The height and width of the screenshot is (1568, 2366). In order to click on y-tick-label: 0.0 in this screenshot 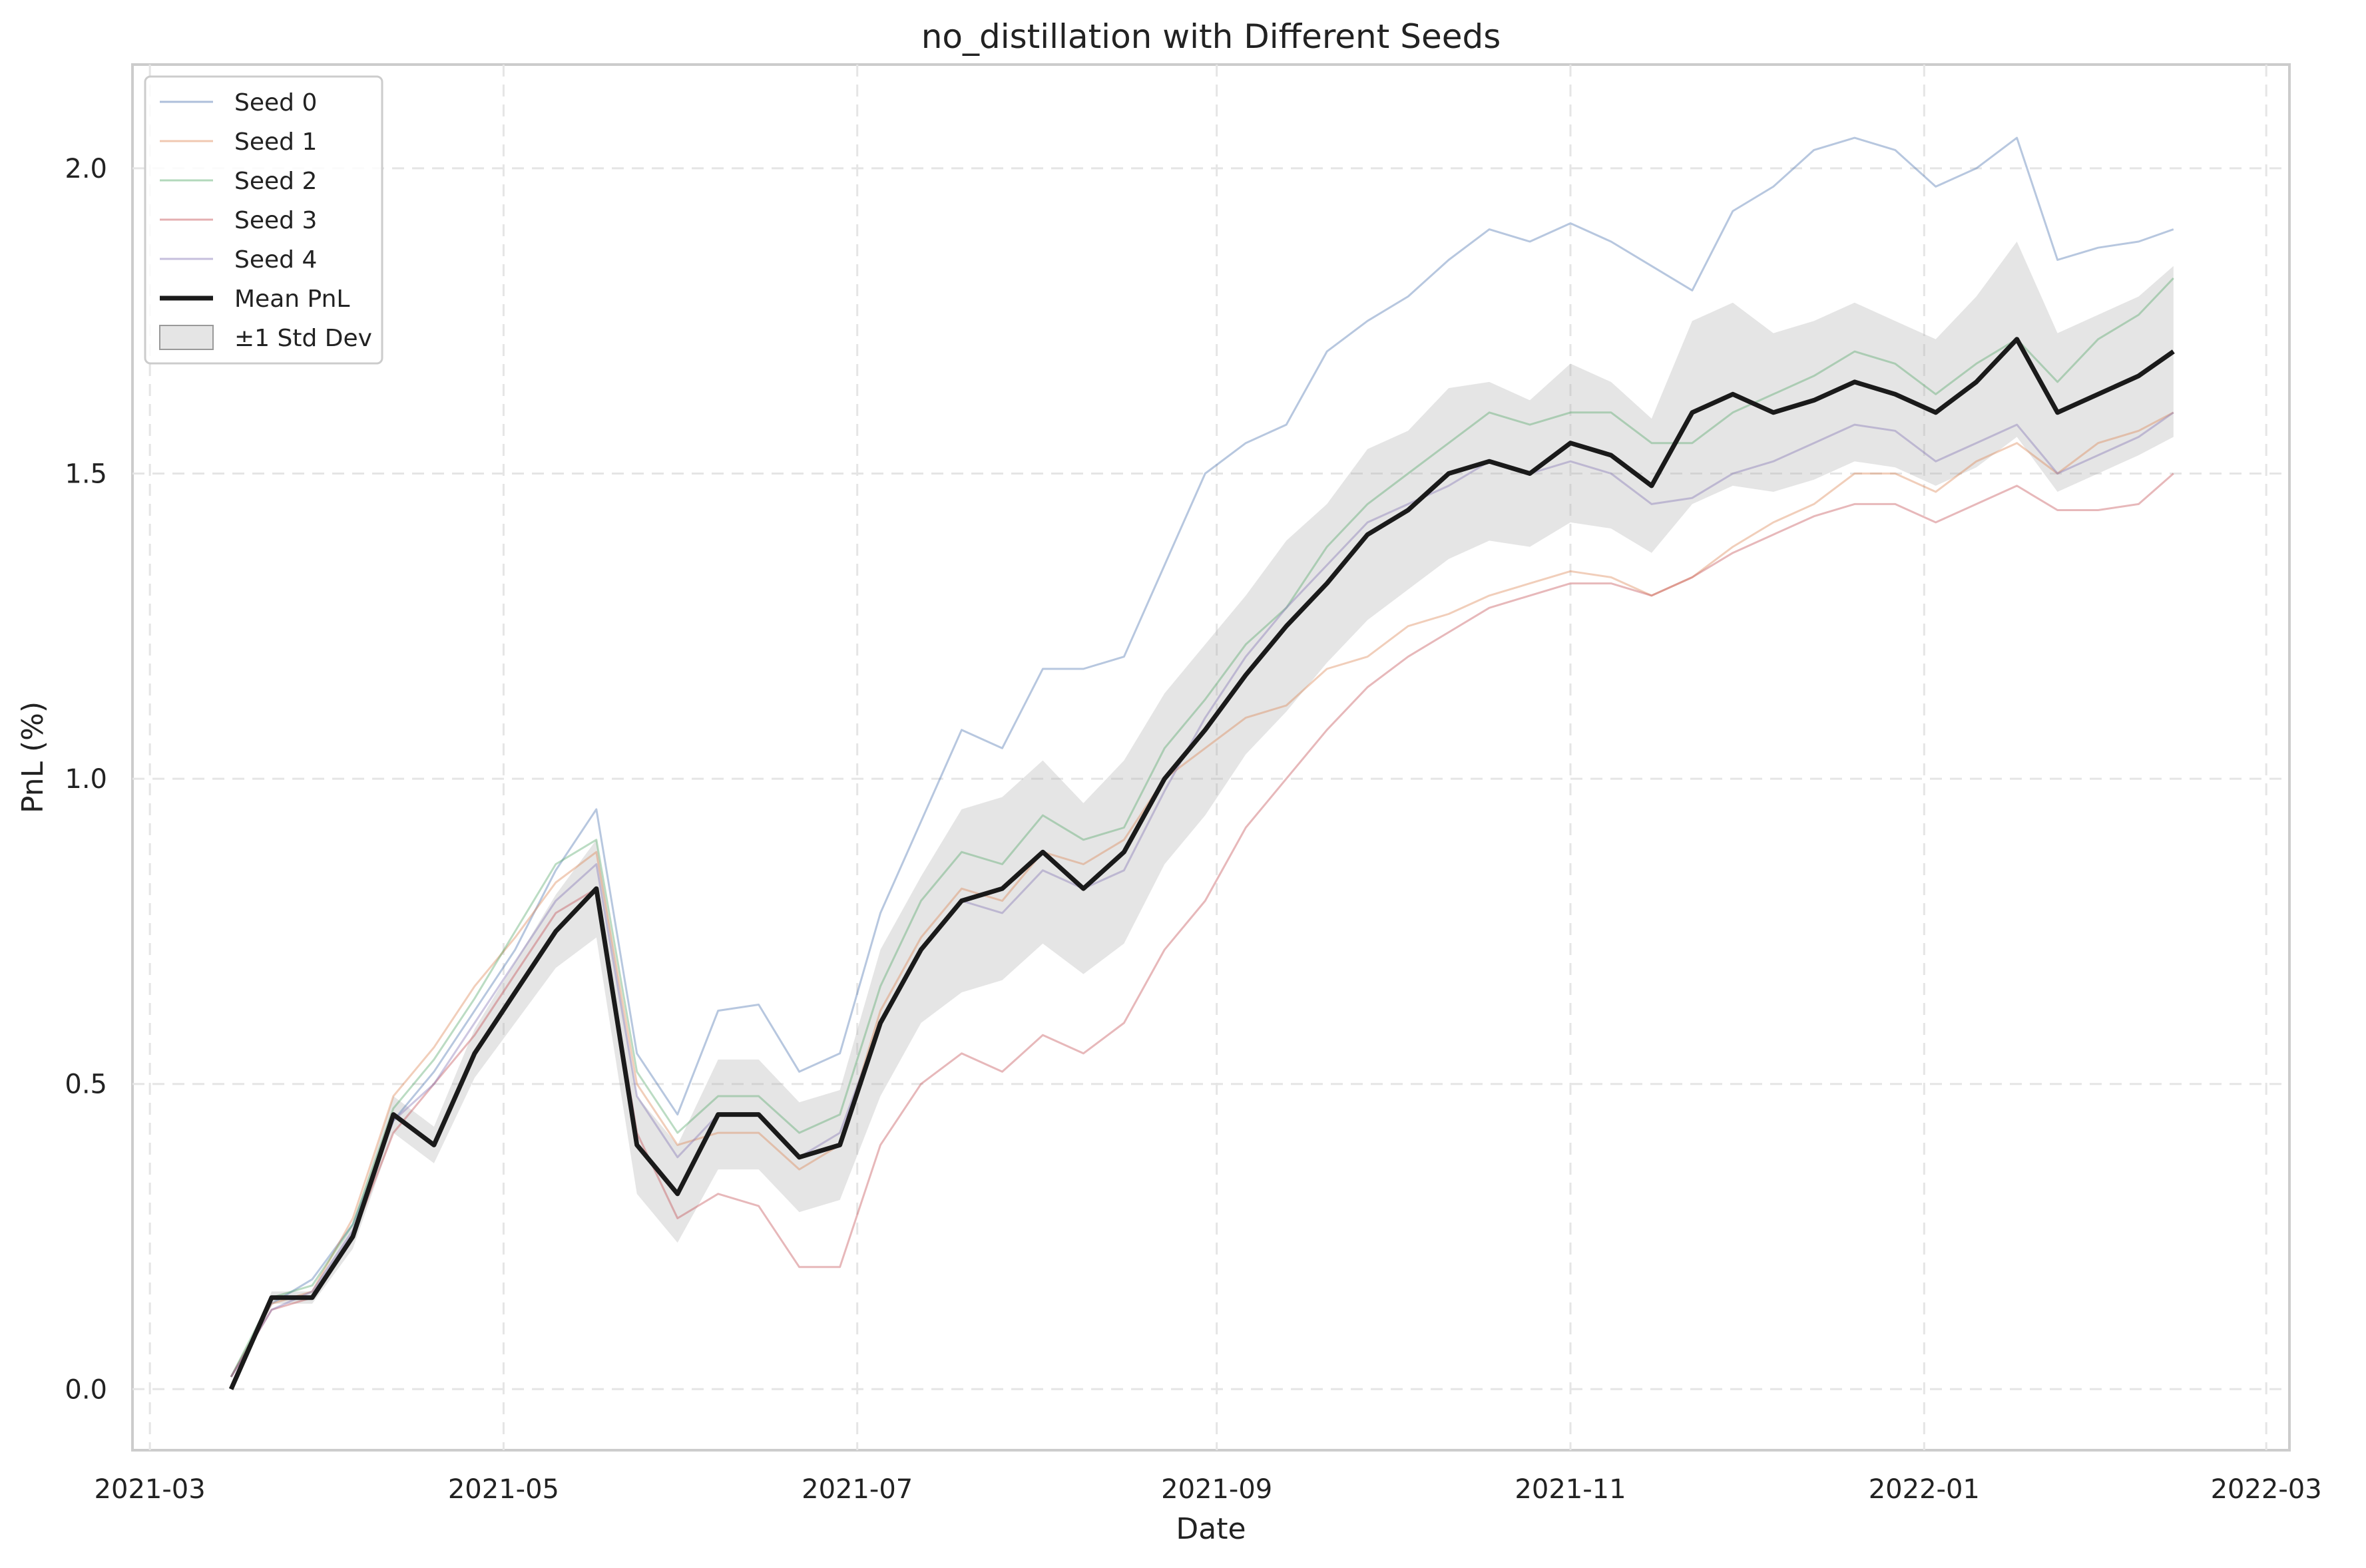, I will do `click(86, 1389)`.